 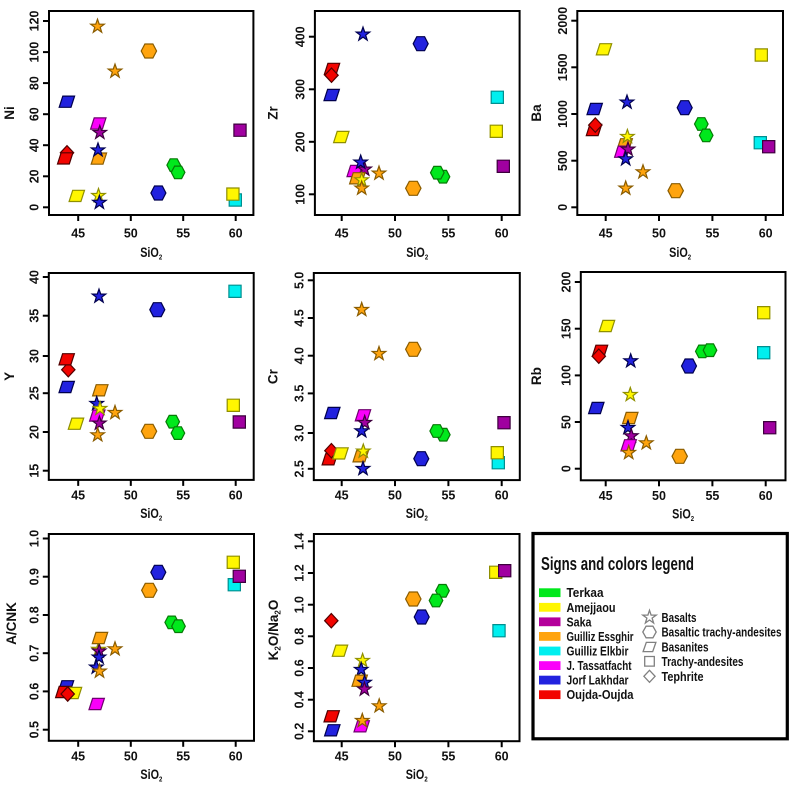 What do you see at coordinates (563, 67) in the screenshot?
I see `svg-text: 1500` at bounding box center [563, 67].